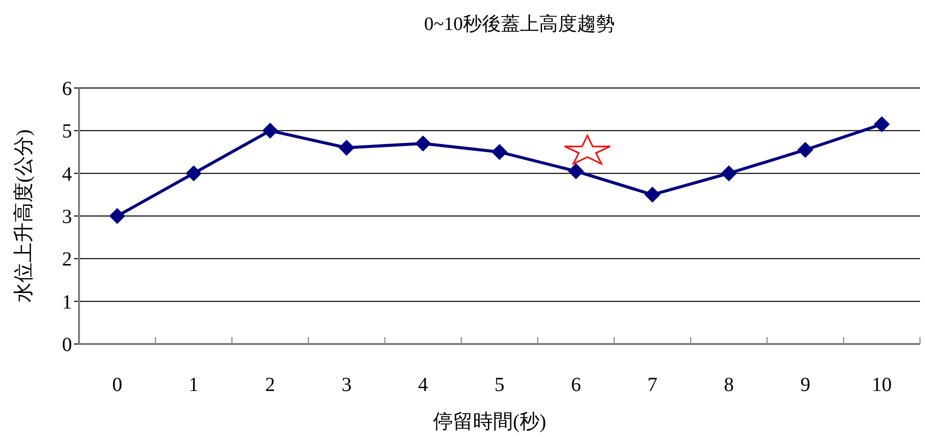  Describe the element at coordinates (270, 385) in the screenshot. I see `x-tick-label: 2` at that location.